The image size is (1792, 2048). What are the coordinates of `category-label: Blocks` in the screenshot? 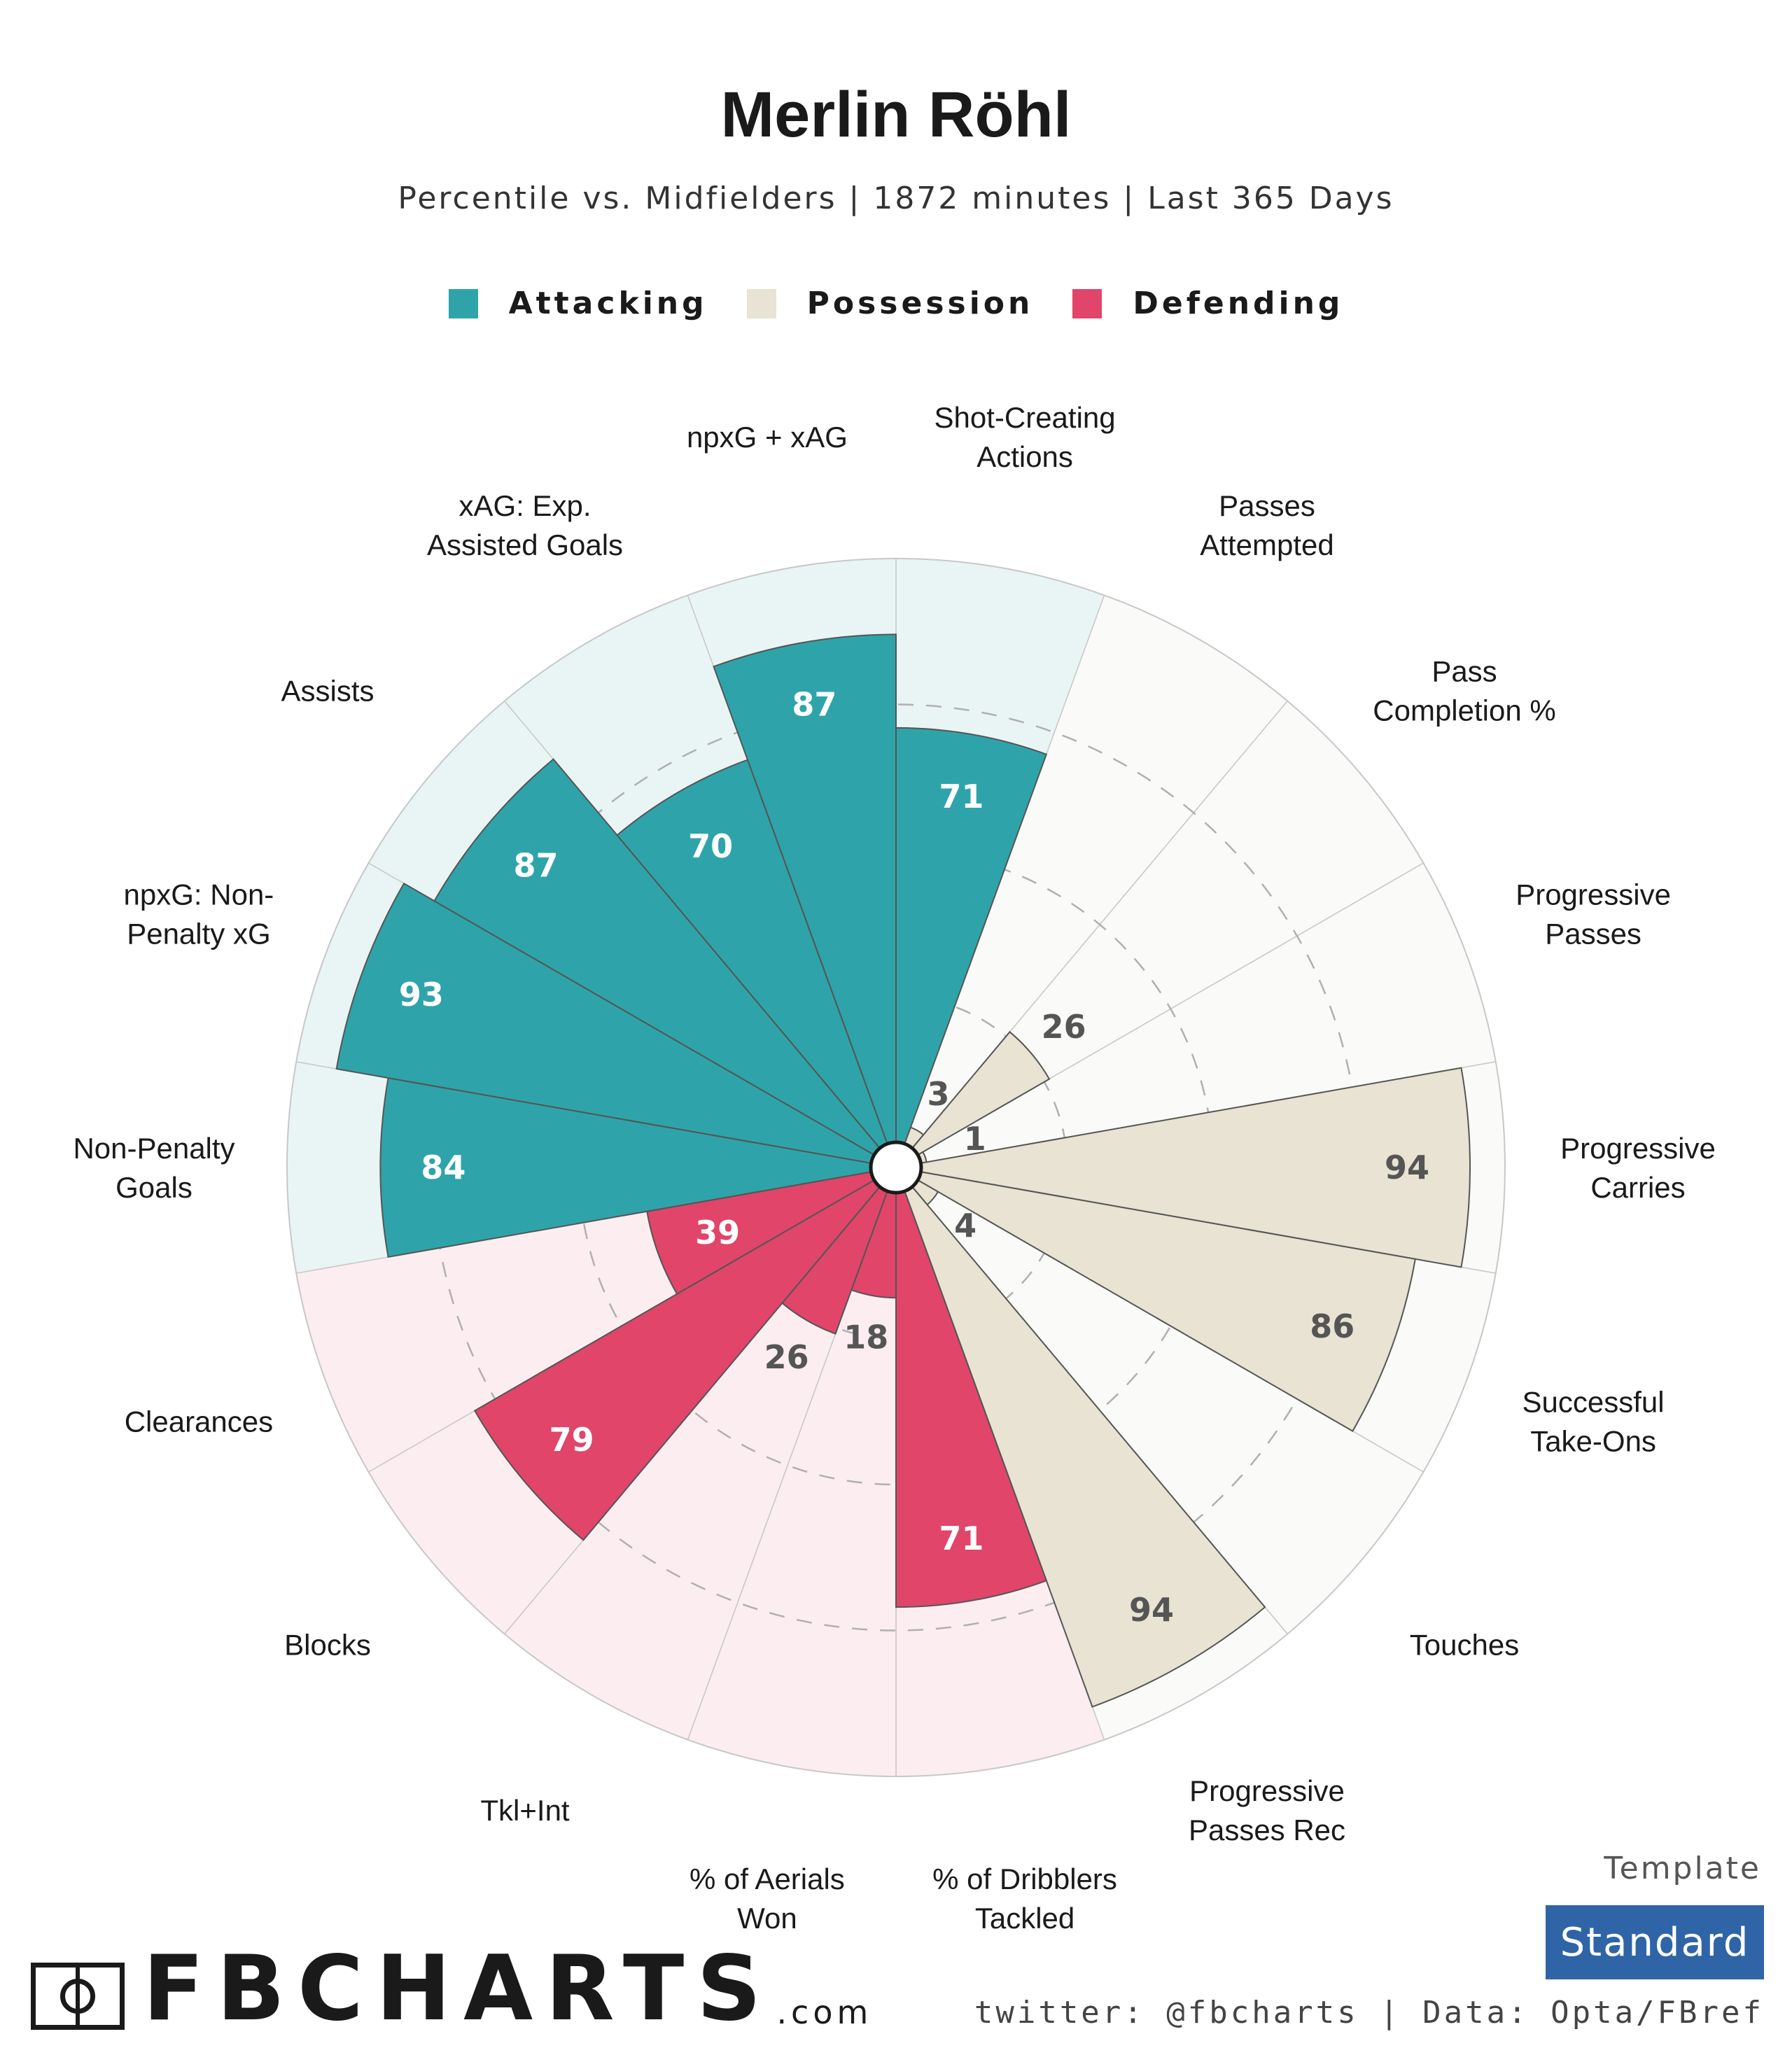 It's located at (327, 1645).